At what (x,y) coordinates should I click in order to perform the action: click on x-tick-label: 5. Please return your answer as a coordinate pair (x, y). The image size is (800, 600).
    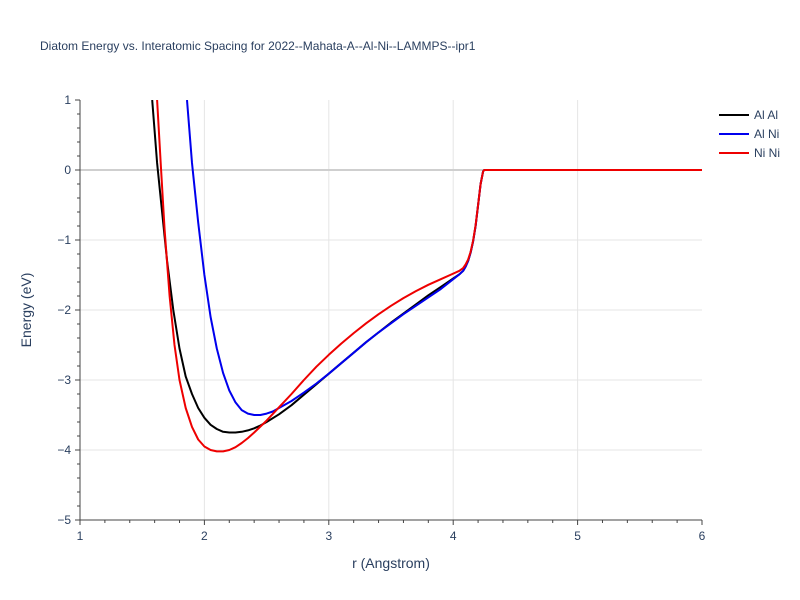
    Looking at the image, I should click on (577, 536).